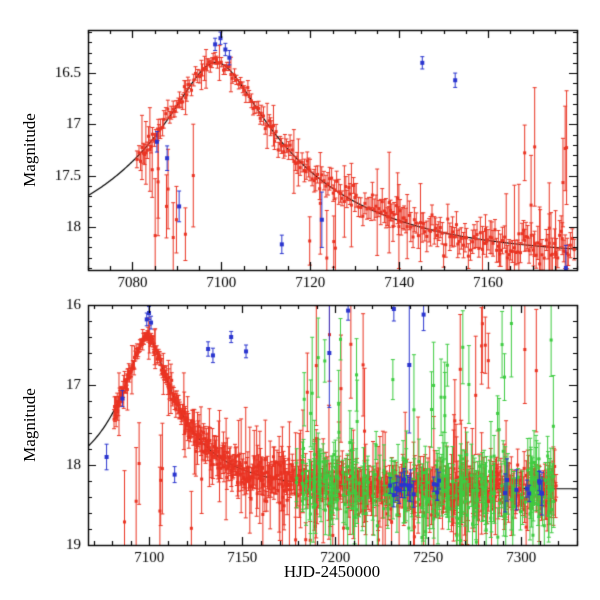 Image resolution: width=600 pixels, height=600 pixels. What do you see at coordinates (332, 571) in the screenshot?
I see `x-axis-label: HJD-2450000` at bounding box center [332, 571].